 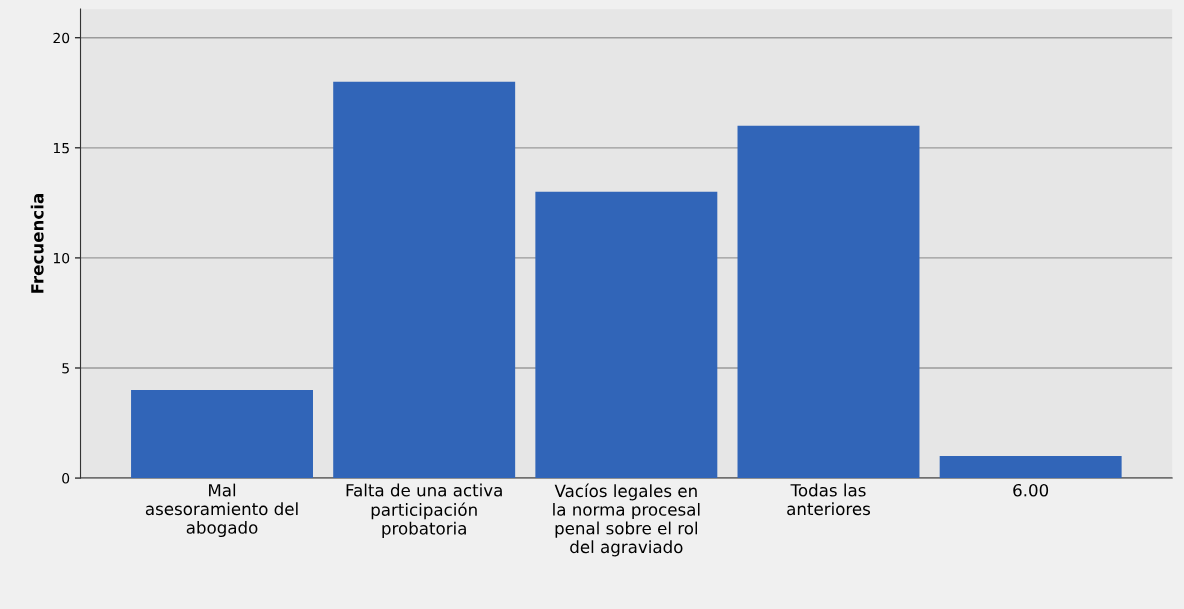 I want to click on x-tick-label: Falta de una activa participación probatoria, so click(x=424, y=510).